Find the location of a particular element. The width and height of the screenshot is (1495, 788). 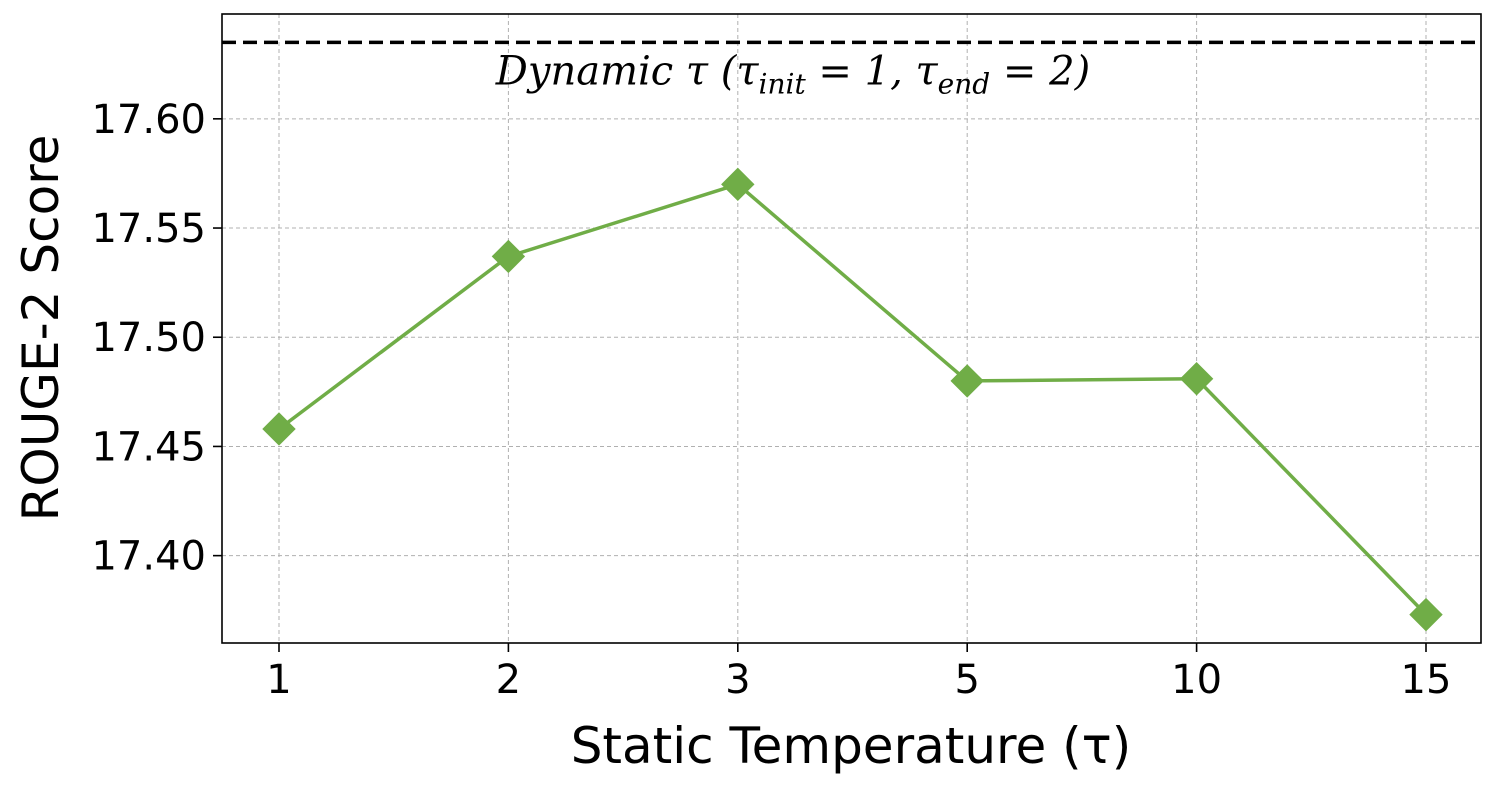

x-tick-label: 2 is located at coordinates (508, 680).